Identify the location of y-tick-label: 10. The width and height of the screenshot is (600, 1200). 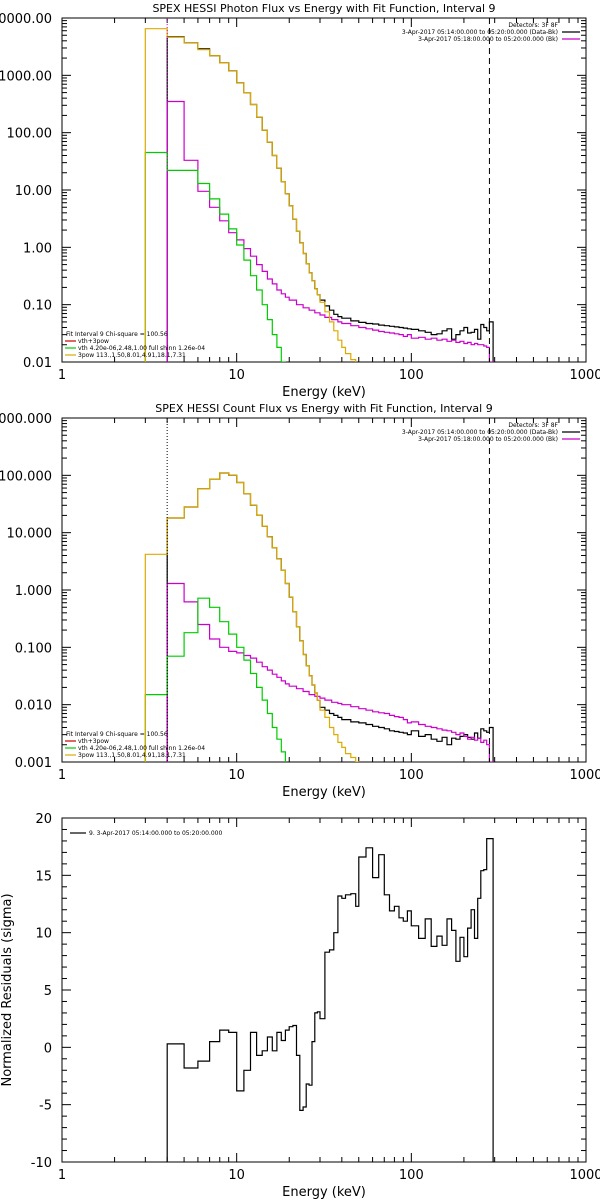
(43, 934).